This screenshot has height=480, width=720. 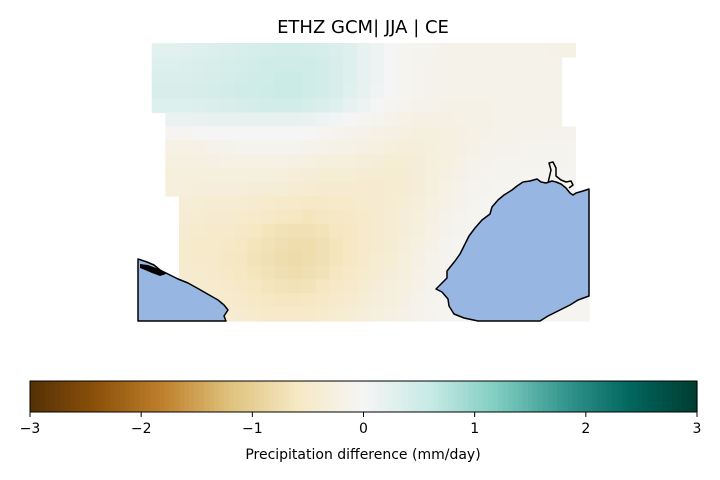 I want to click on colorbar-tick-label: 1, so click(x=474, y=429).